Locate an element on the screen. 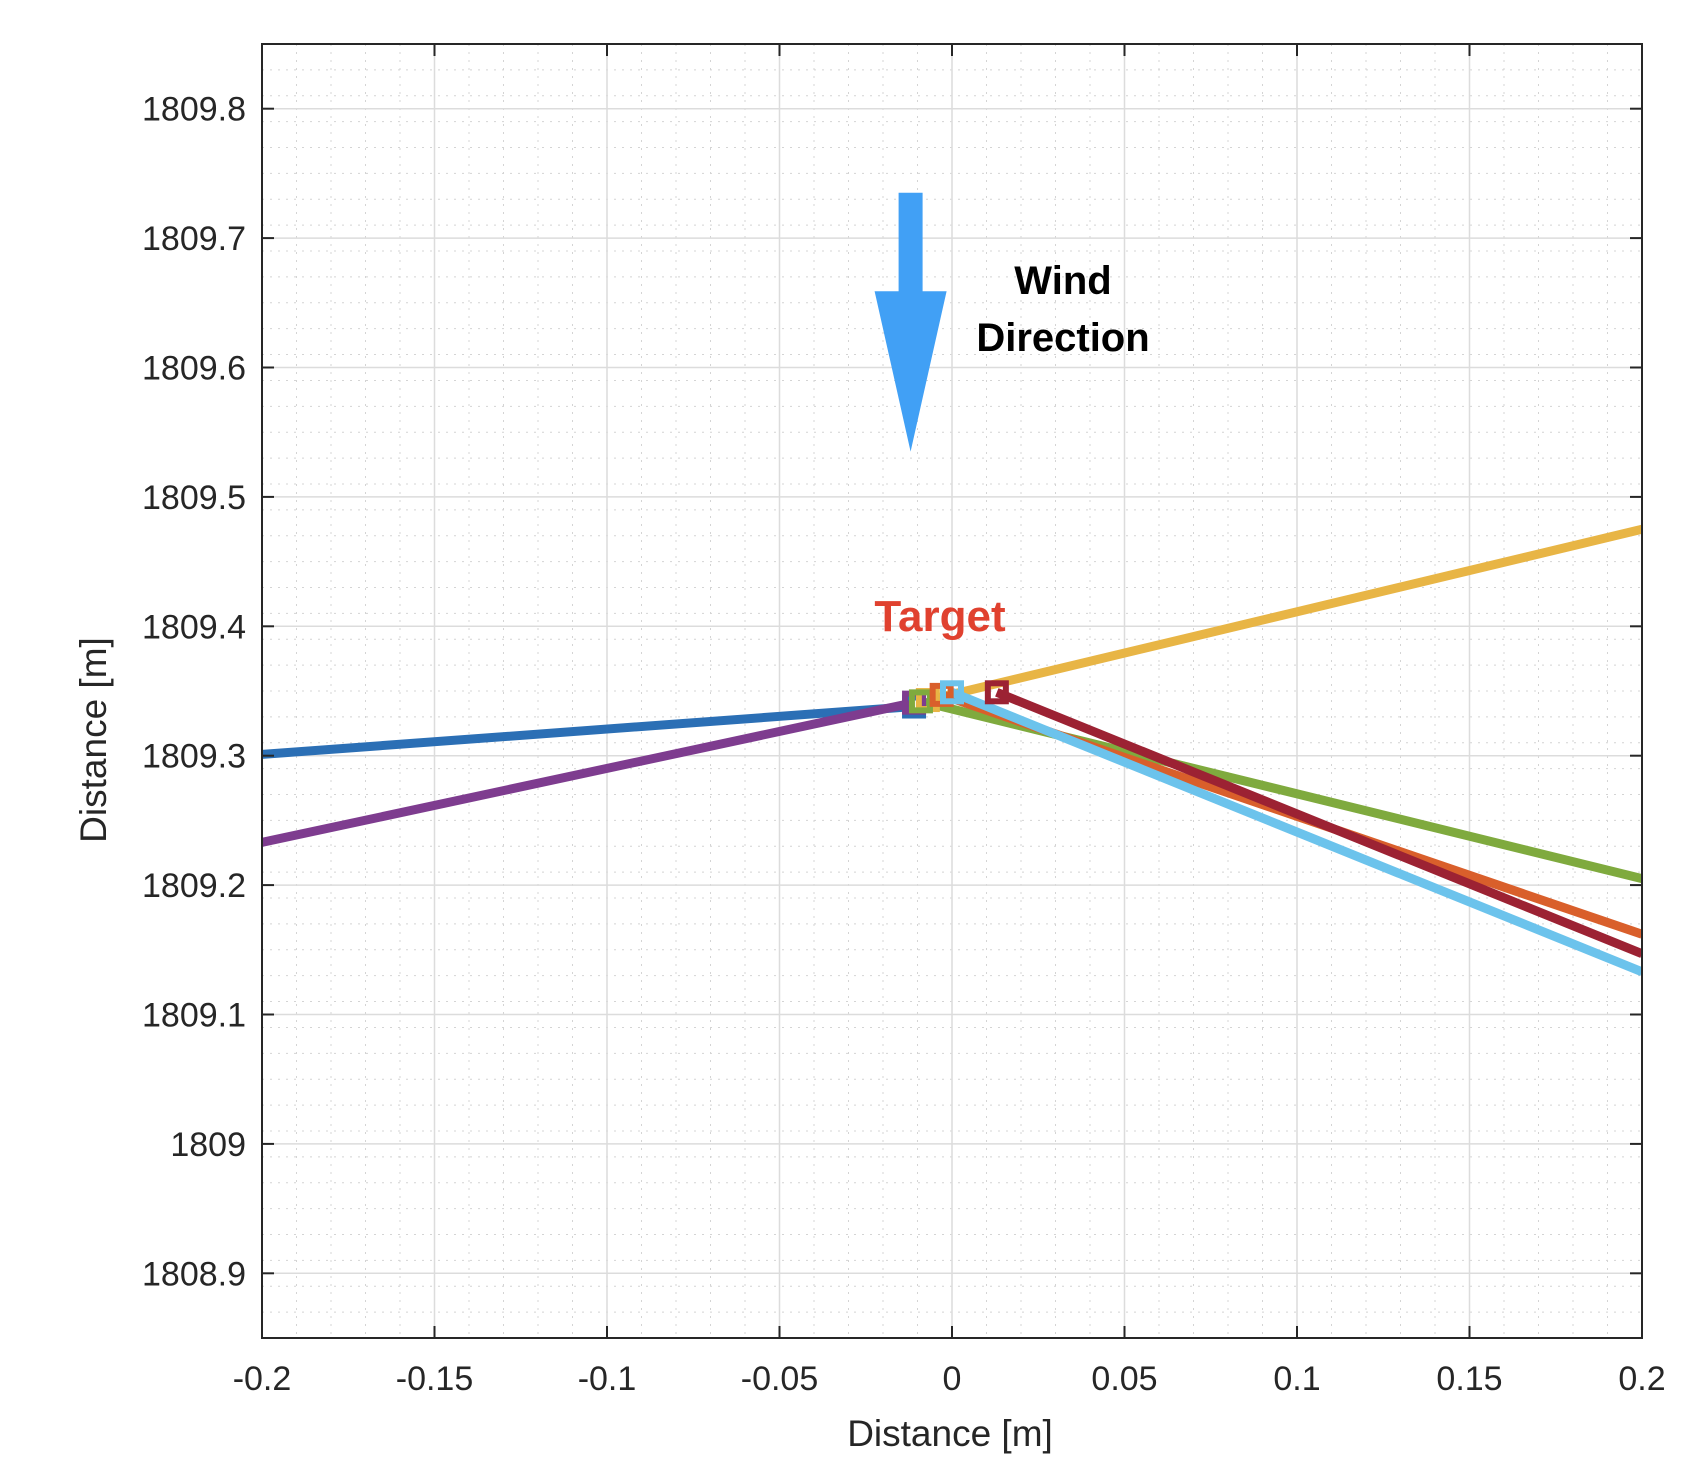  y-tick-label: 1809.5 is located at coordinates (194, 498).